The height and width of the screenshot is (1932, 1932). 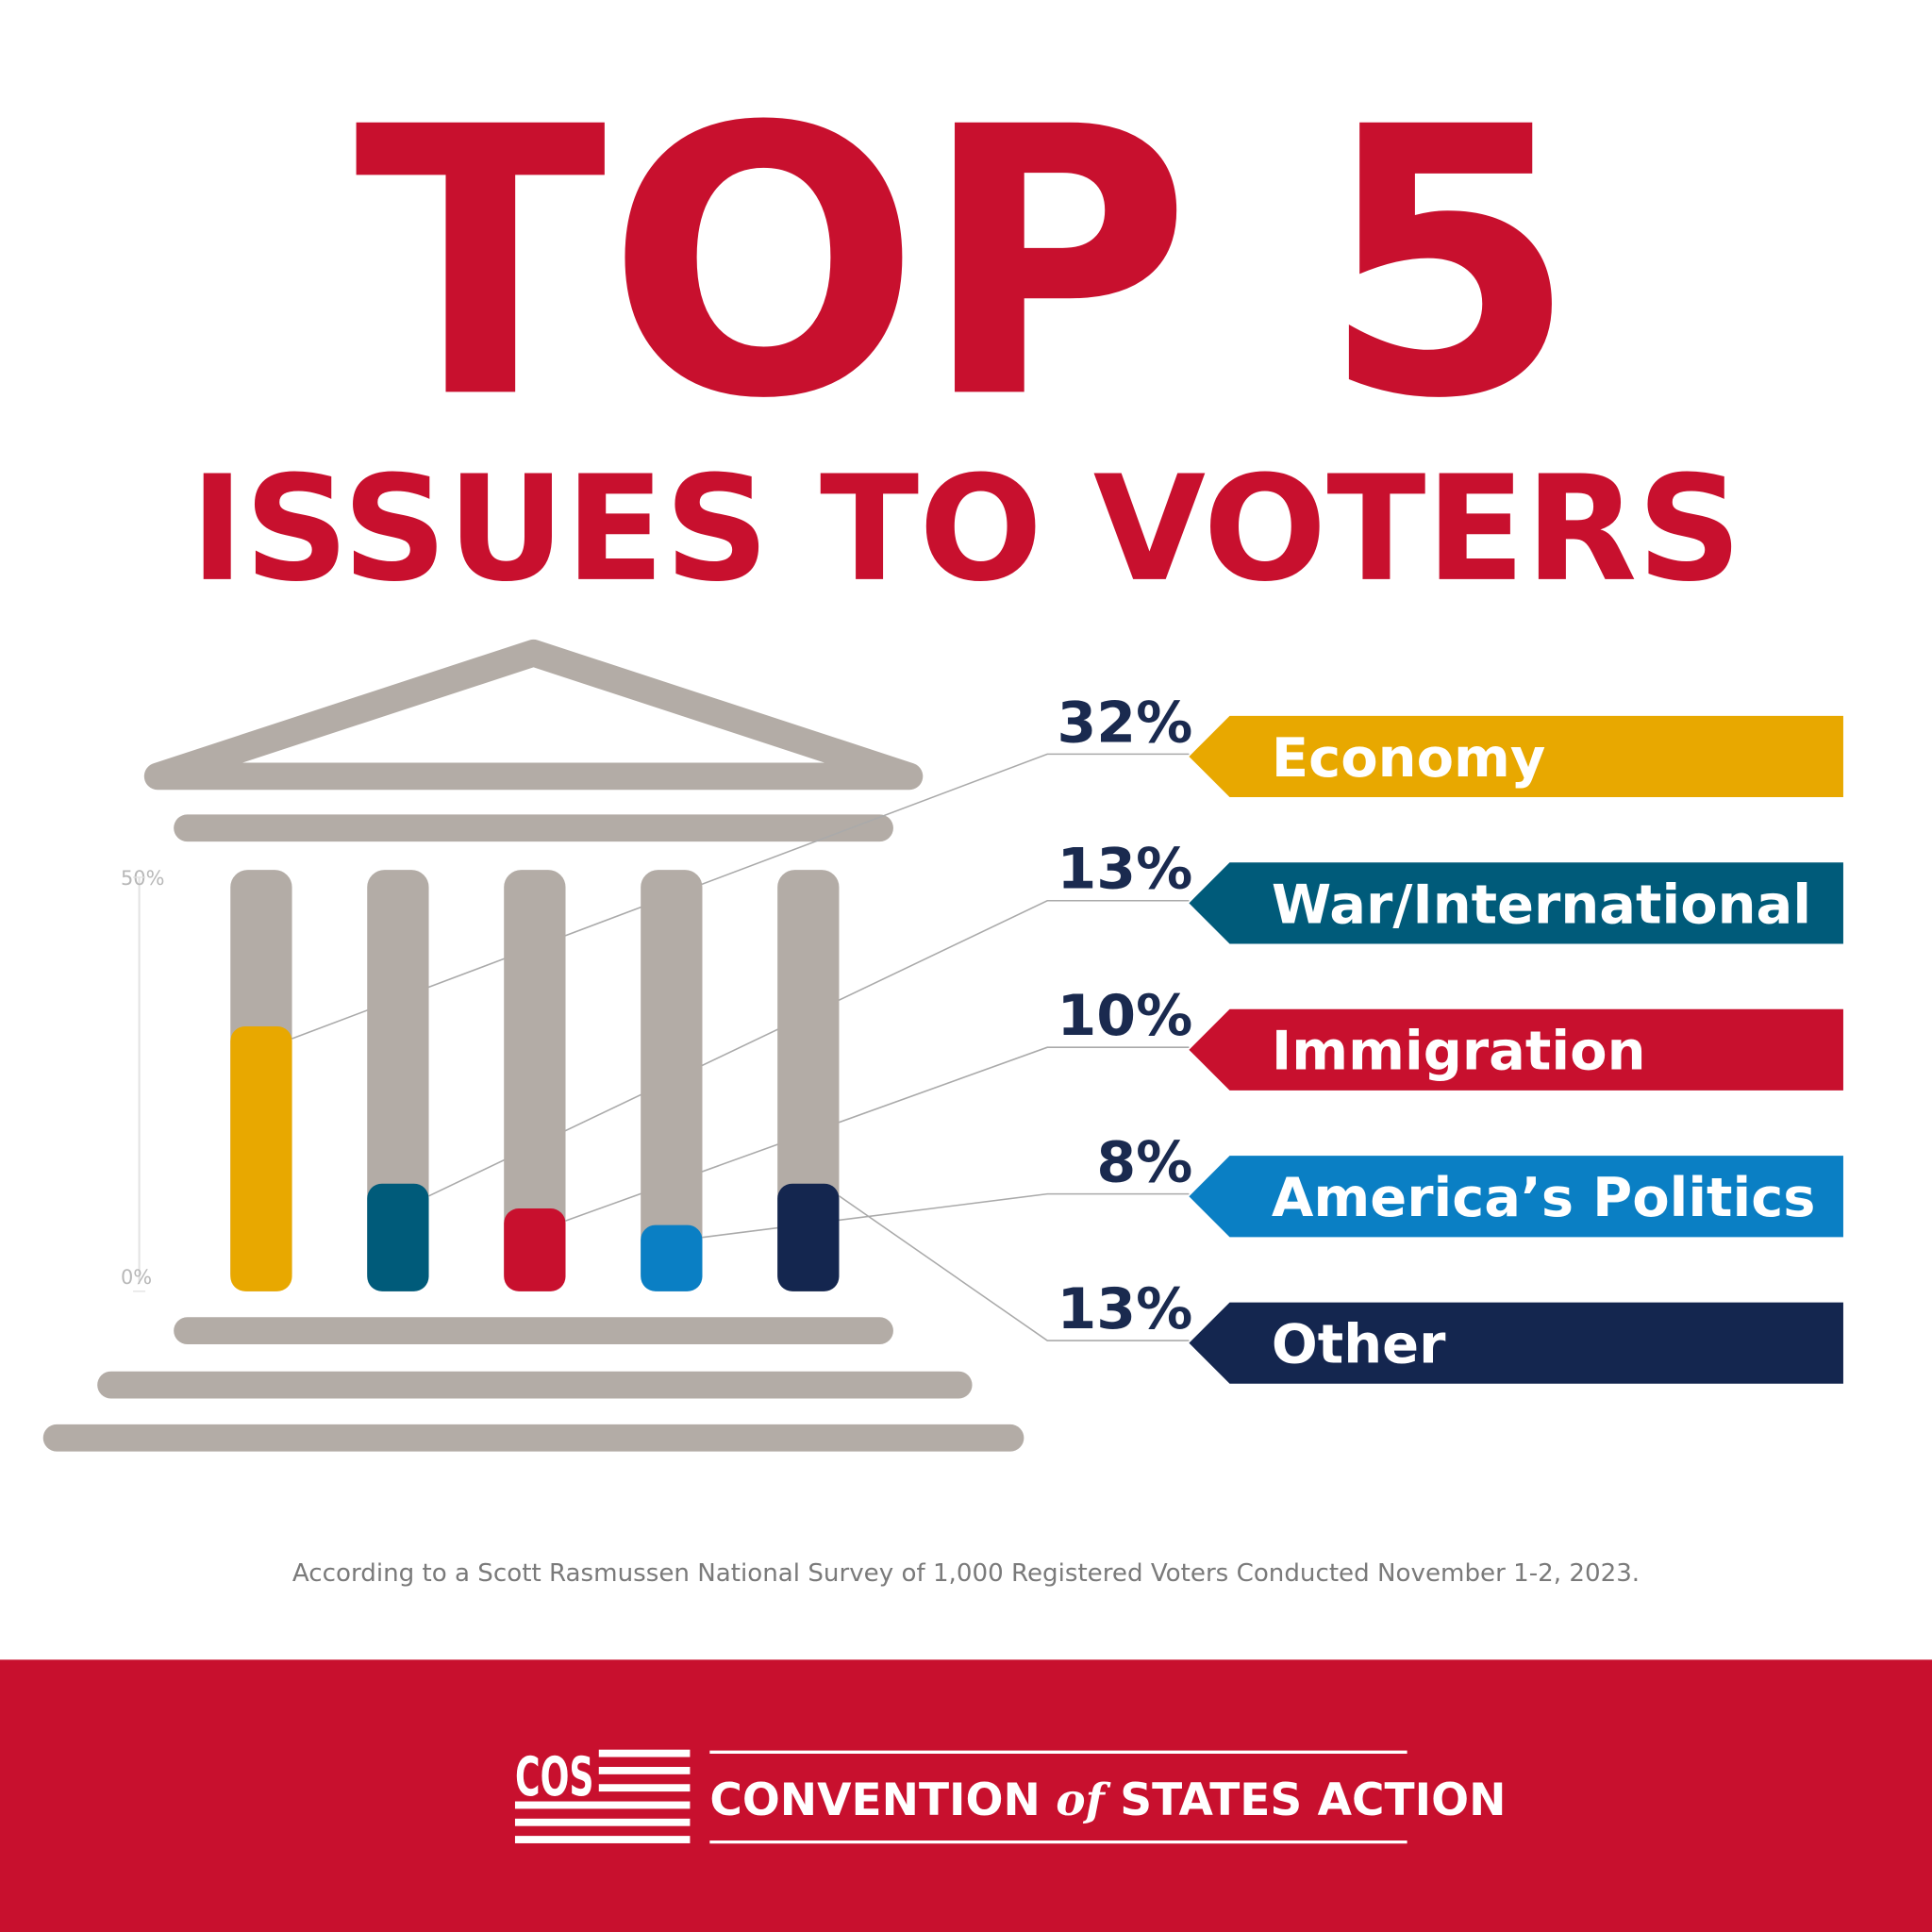 What do you see at coordinates (1542, 904) in the screenshot?
I see `category-label: War/International` at bounding box center [1542, 904].